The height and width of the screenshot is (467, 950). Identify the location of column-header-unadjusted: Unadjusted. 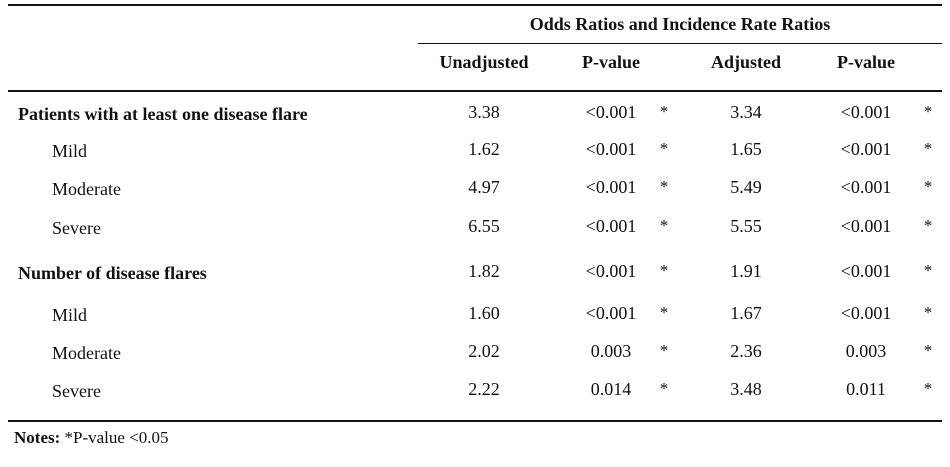
(484, 62).